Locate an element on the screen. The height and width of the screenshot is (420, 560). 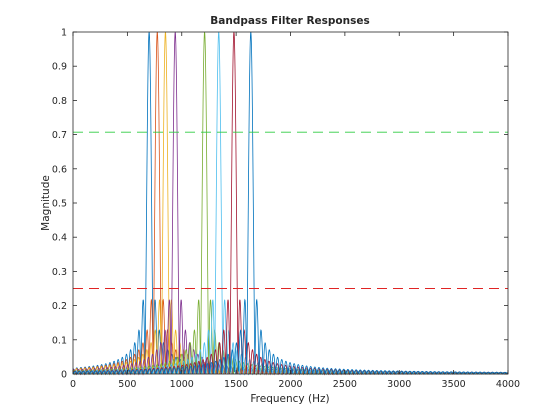
y-axis-label: Magnitude is located at coordinates (46, 203).